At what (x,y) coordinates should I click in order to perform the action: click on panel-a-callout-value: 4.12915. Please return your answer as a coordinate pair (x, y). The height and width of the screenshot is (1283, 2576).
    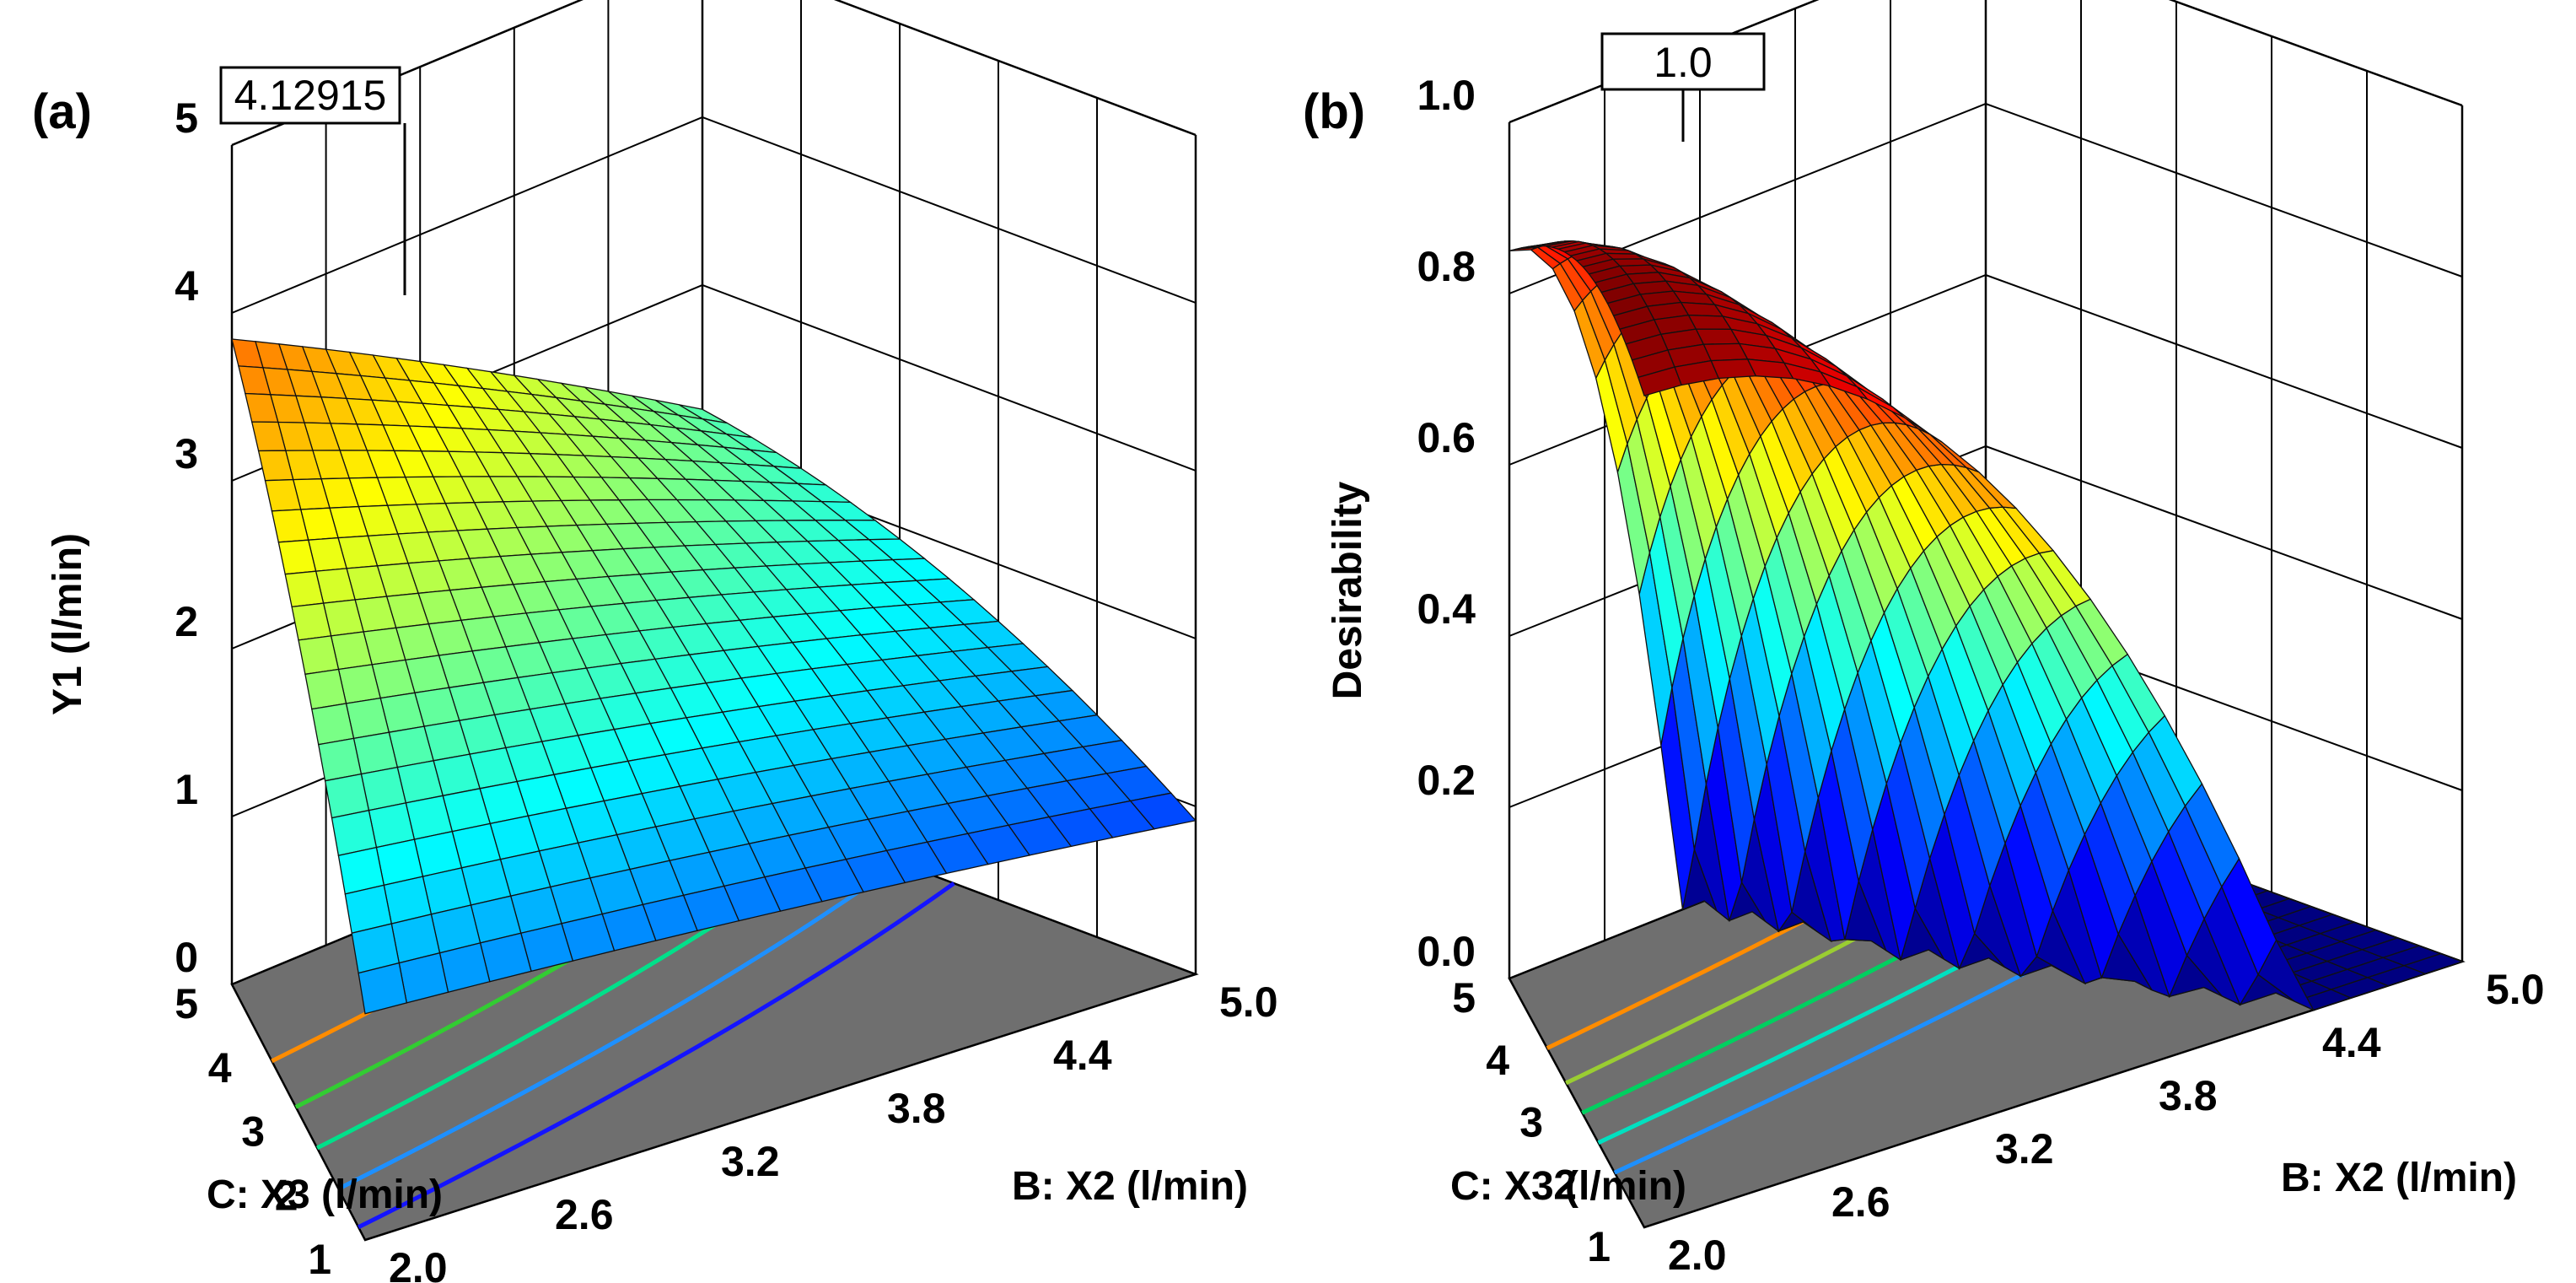
    Looking at the image, I should click on (310, 95).